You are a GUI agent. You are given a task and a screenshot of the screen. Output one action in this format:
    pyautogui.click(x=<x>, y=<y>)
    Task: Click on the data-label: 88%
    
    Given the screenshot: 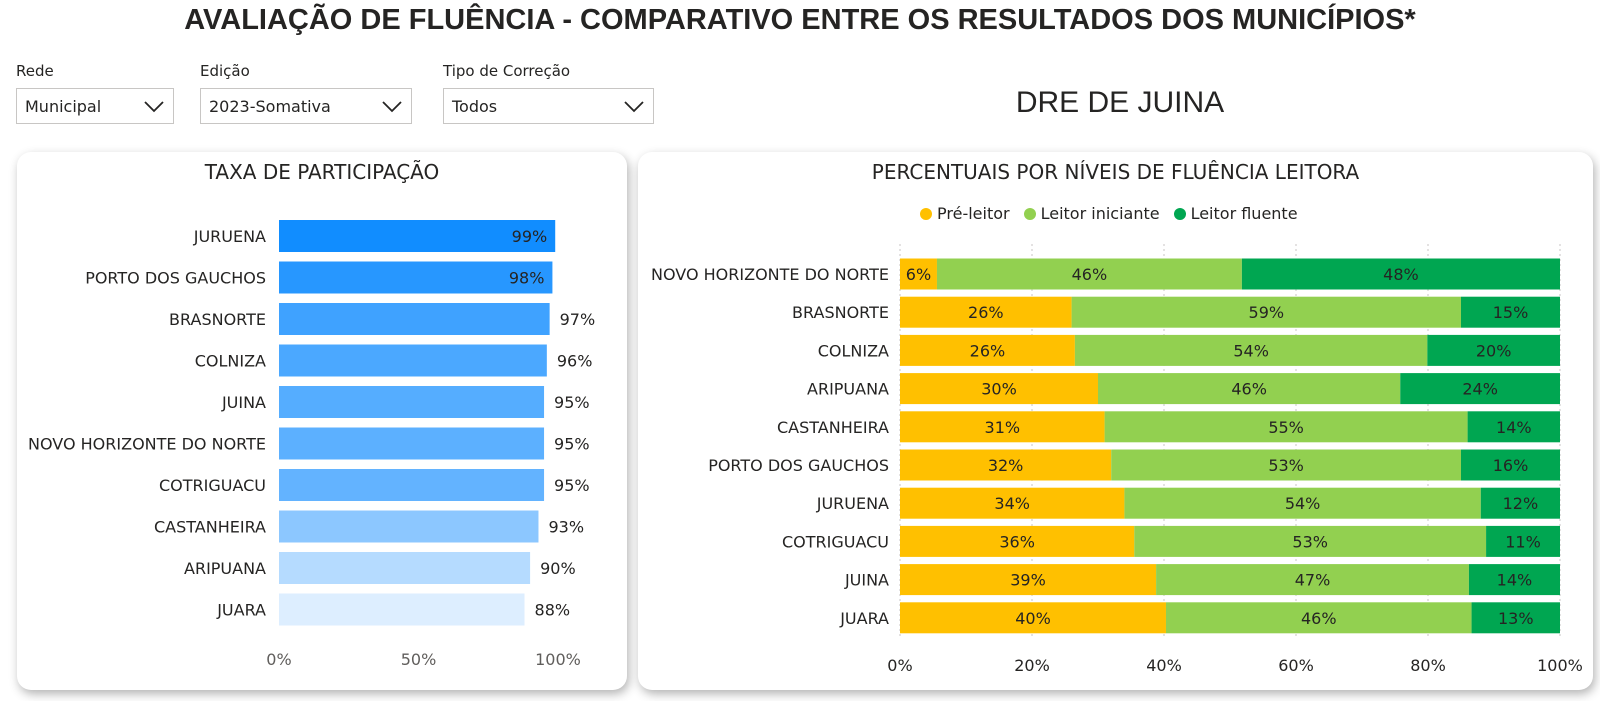 What is the action you would take?
    pyautogui.click(x=553, y=610)
    